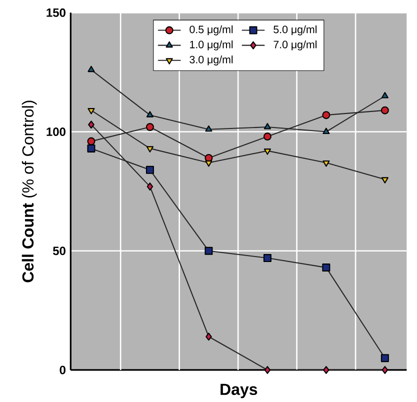 The height and width of the screenshot is (402, 417). I want to click on y-axis-title: Cell Count (% of Control), so click(29, 191).